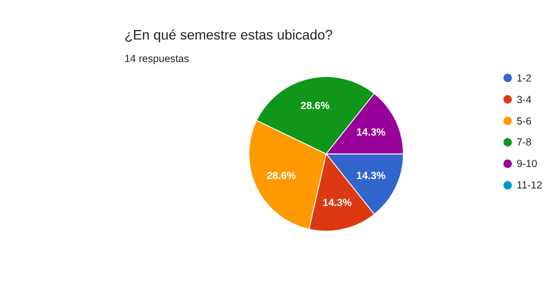 This screenshot has width=551, height=295. Describe the element at coordinates (524, 122) in the screenshot. I see `legend-label: 5-6` at that location.